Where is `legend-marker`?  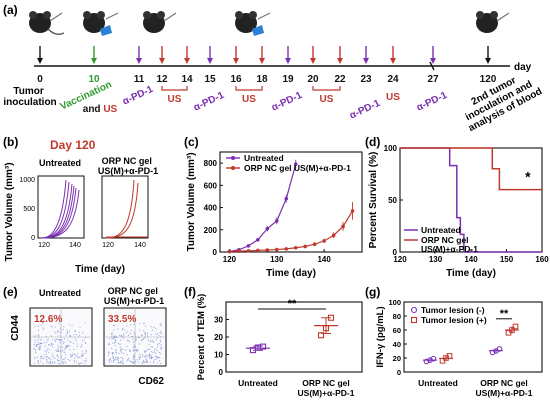 legend-marker is located at coordinates (414, 320).